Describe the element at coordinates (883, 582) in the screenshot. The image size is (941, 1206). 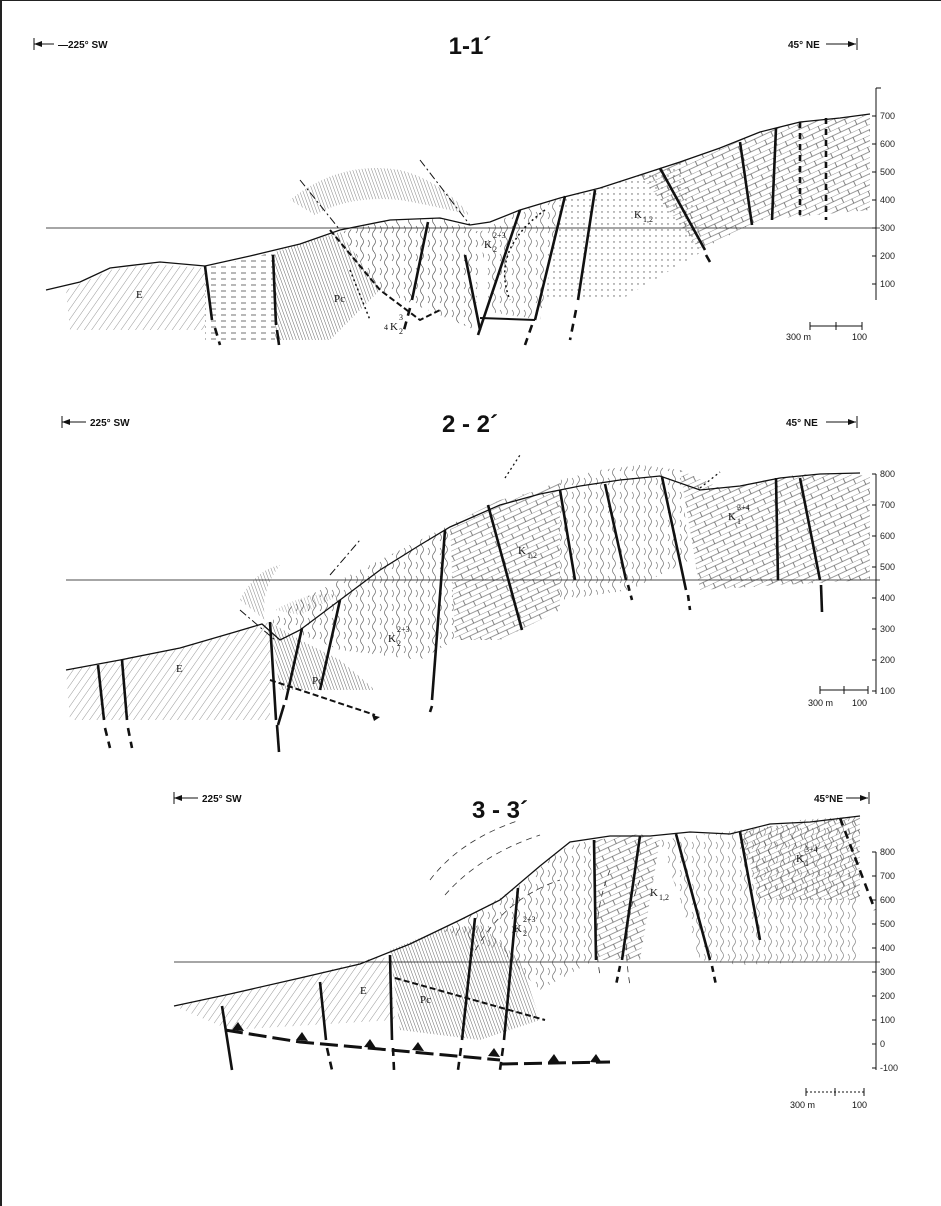
I see `elevation-axis: 800 700 600 500 400 300 200 100` at that location.